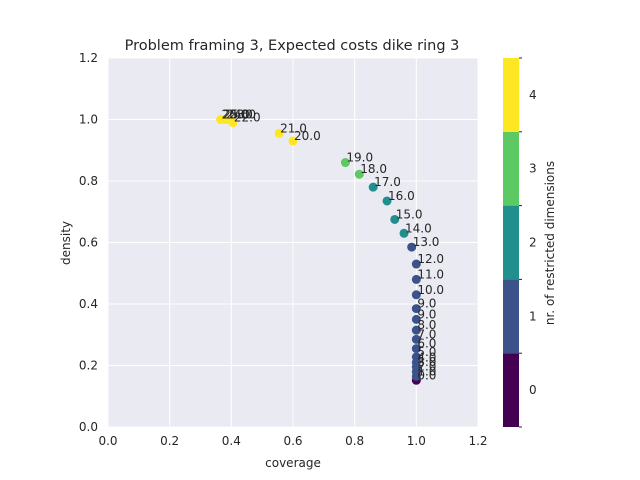 The width and height of the screenshot is (640, 480). What do you see at coordinates (418, 228) in the screenshot?
I see `data-label: 14.0` at bounding box center [418, 228].